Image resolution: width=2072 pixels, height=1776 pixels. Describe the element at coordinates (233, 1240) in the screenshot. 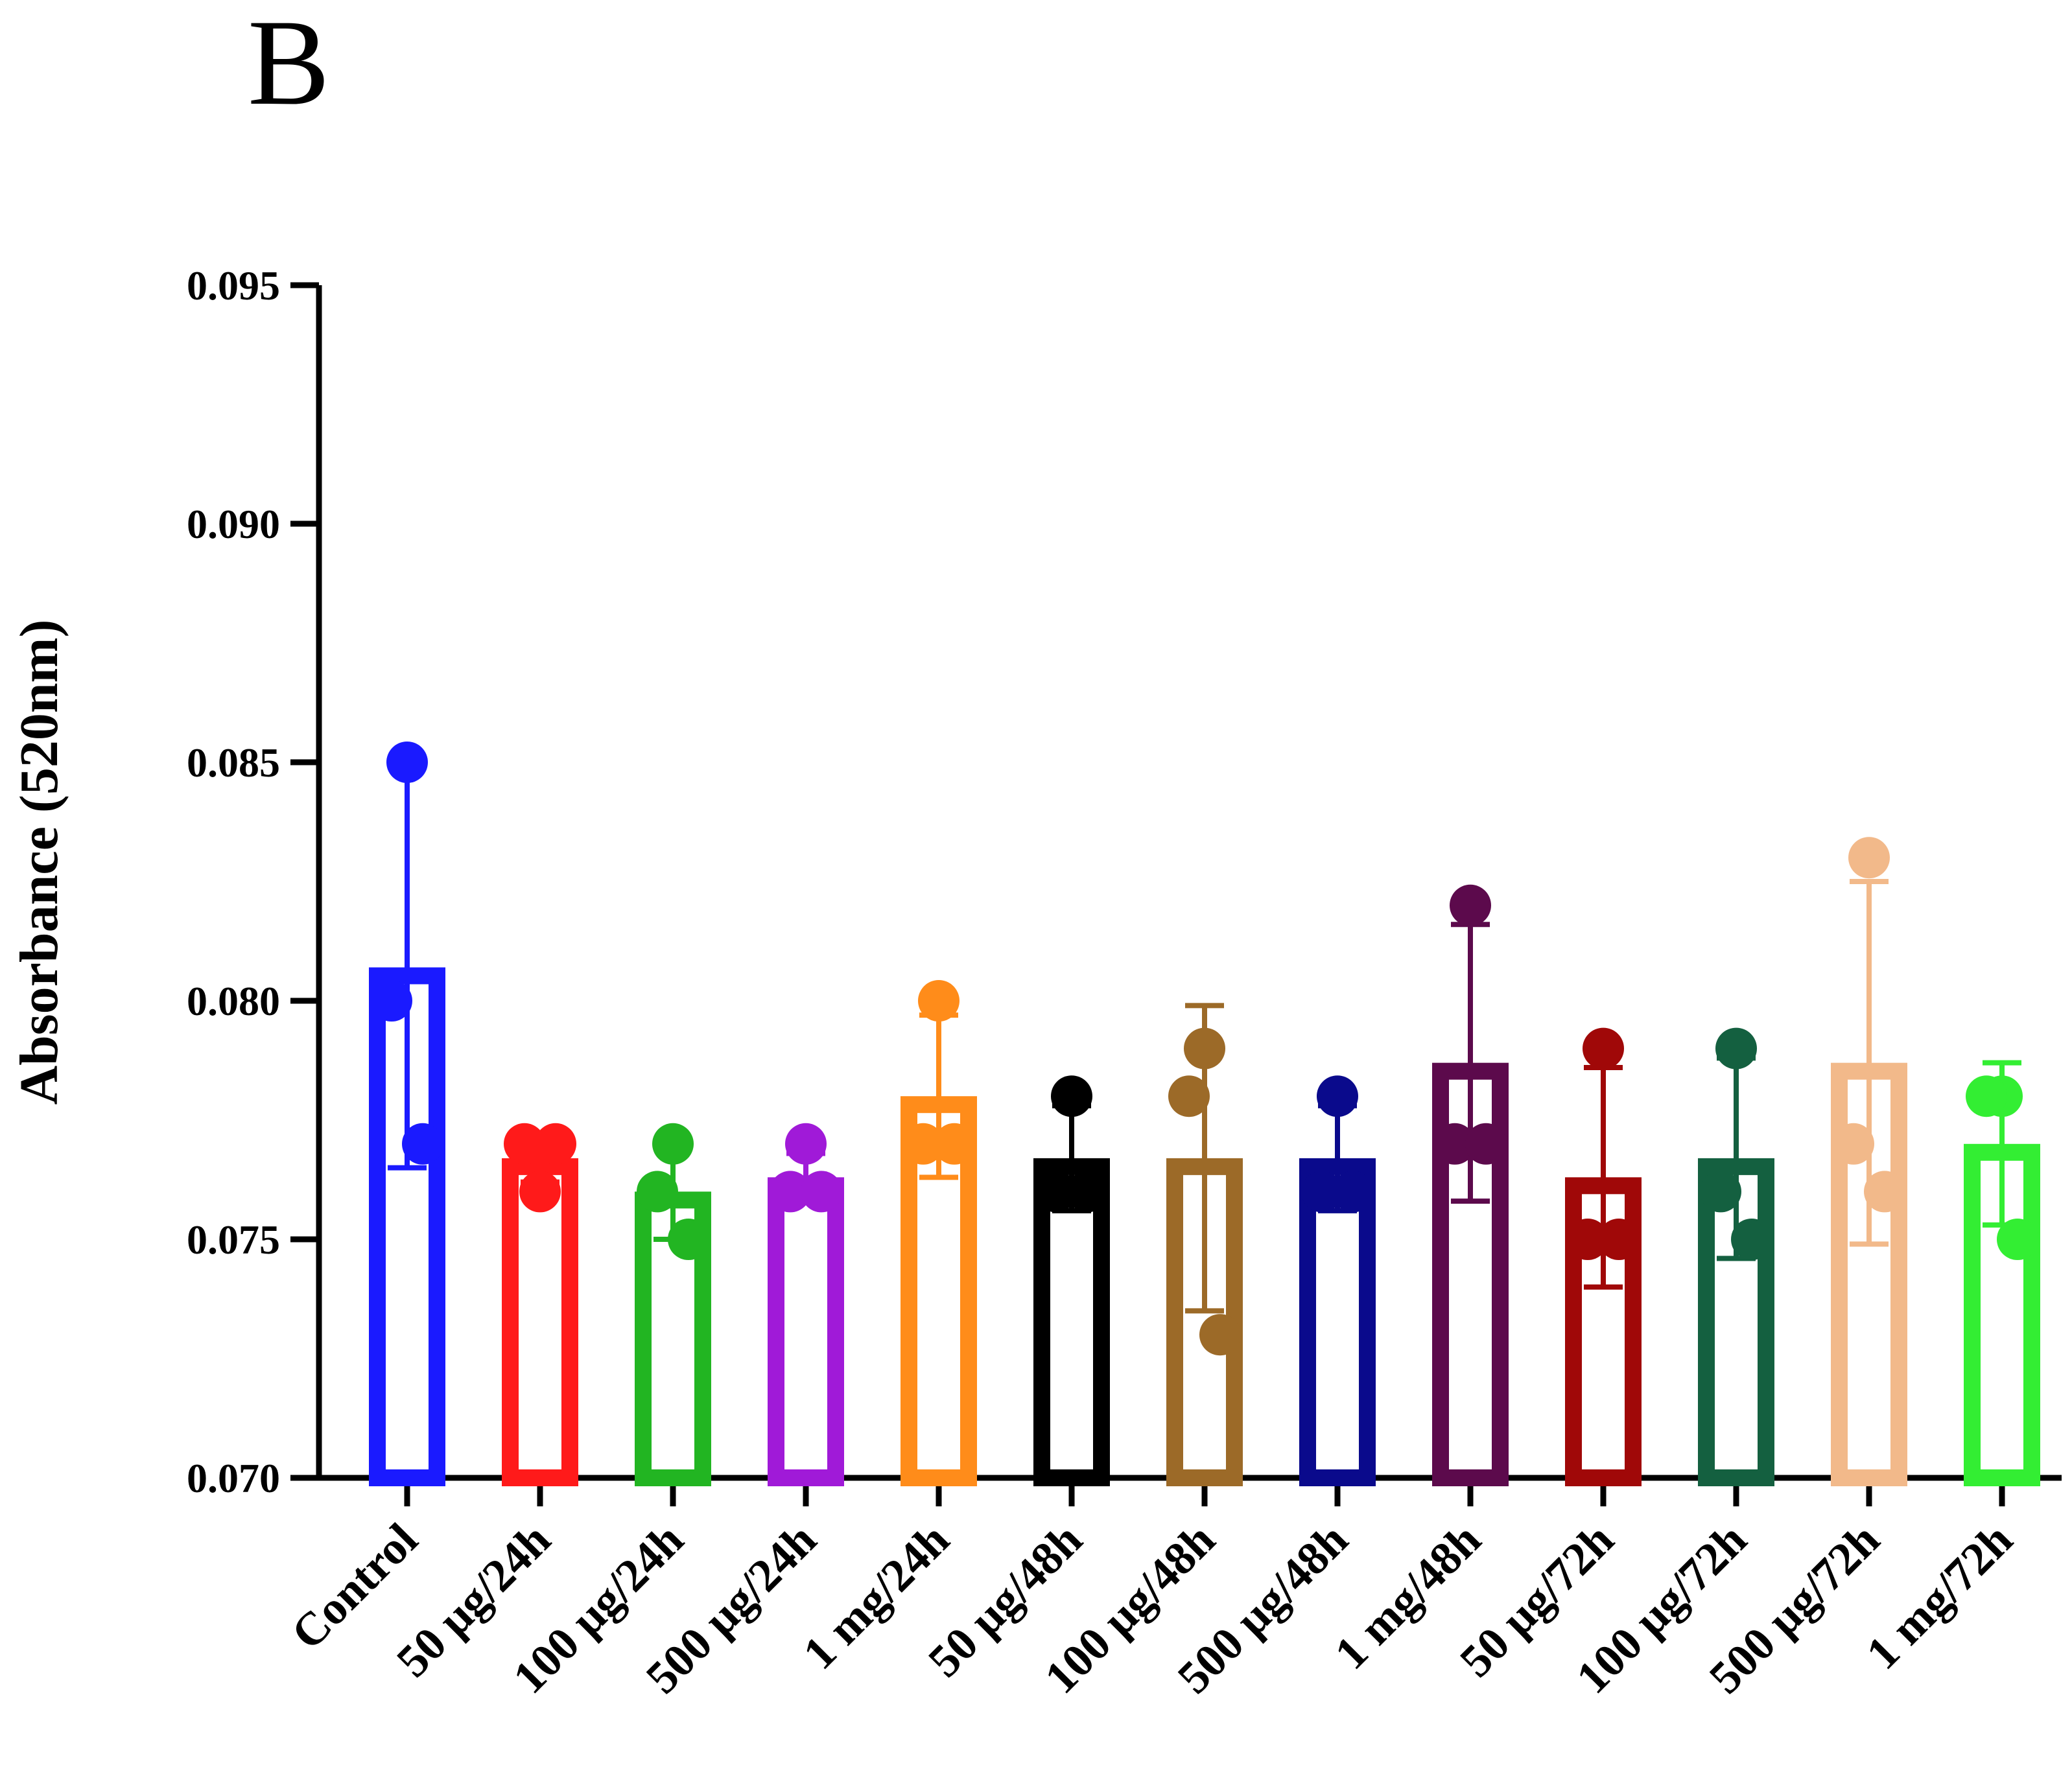

I see `y-tick-label: 0.075` at that location.